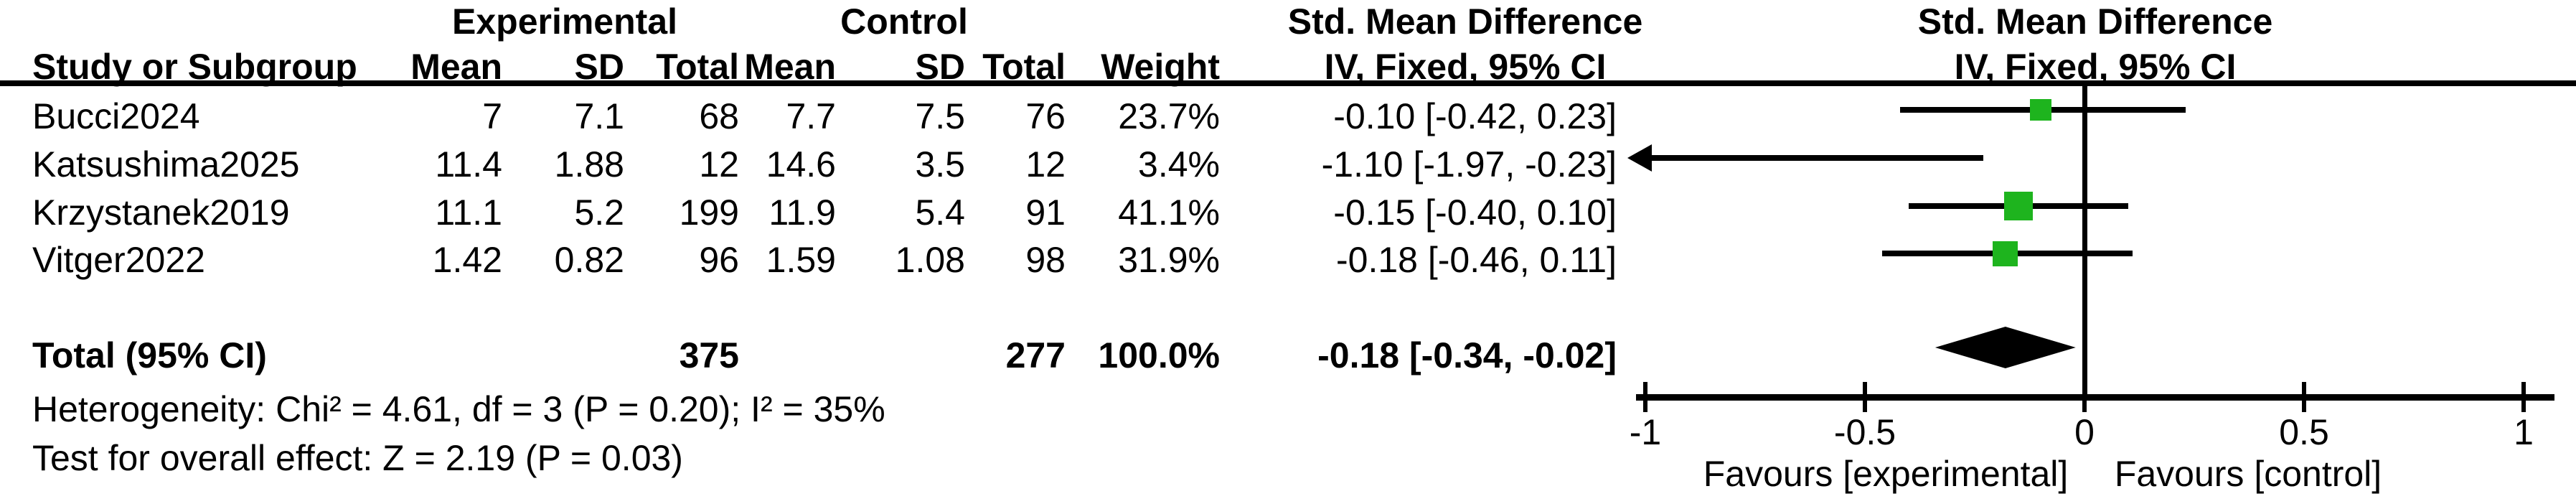 This screenshot has height=504, width=2576. What do you see at coordinates (904, 21) in the screenshot?
I see `control-group-header: Control` at bounding box center [904, 21].